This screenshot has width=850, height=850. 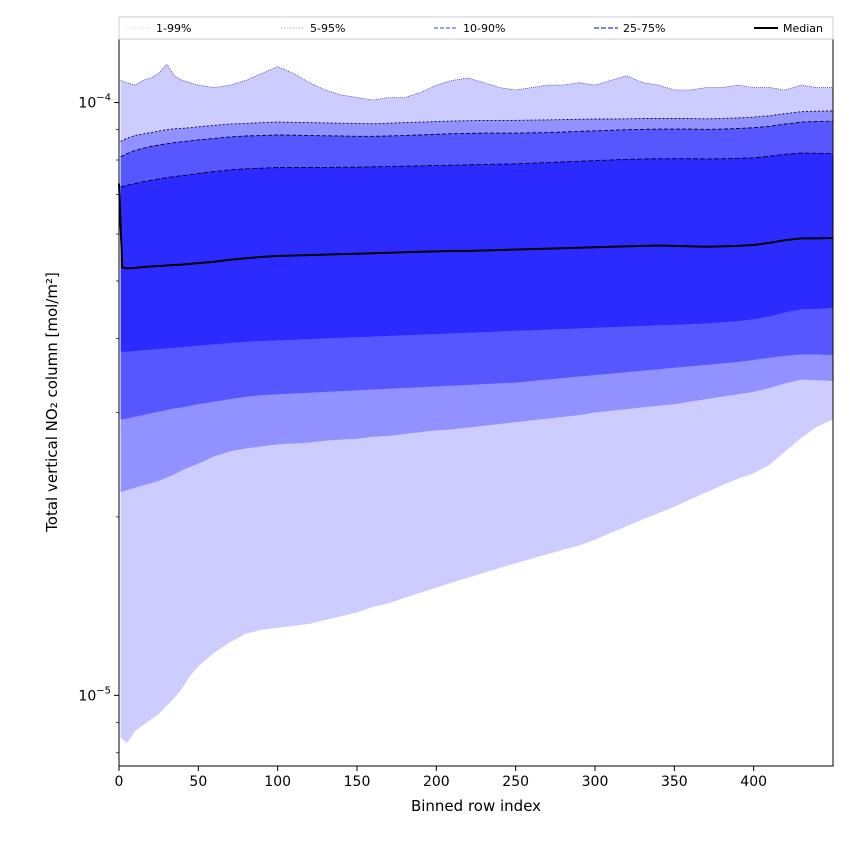 I want to click on legend-box, so click(x=476, y=28).